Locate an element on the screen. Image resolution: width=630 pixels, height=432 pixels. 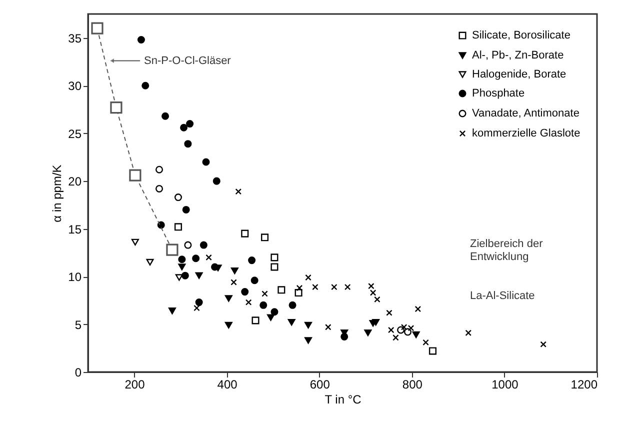
legend-label: Al-, Pb-, Zn-Borate is located at coordinates (518, 56).